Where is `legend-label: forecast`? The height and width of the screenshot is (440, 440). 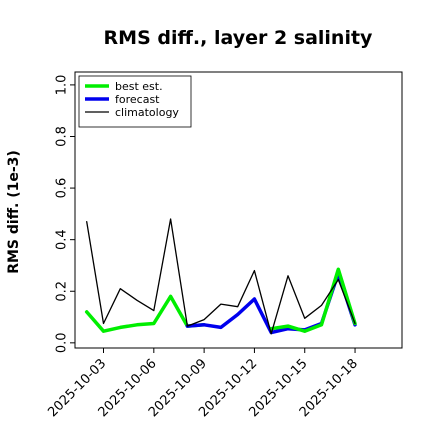
legend-label: forecast is located at coordinates (137, 99).